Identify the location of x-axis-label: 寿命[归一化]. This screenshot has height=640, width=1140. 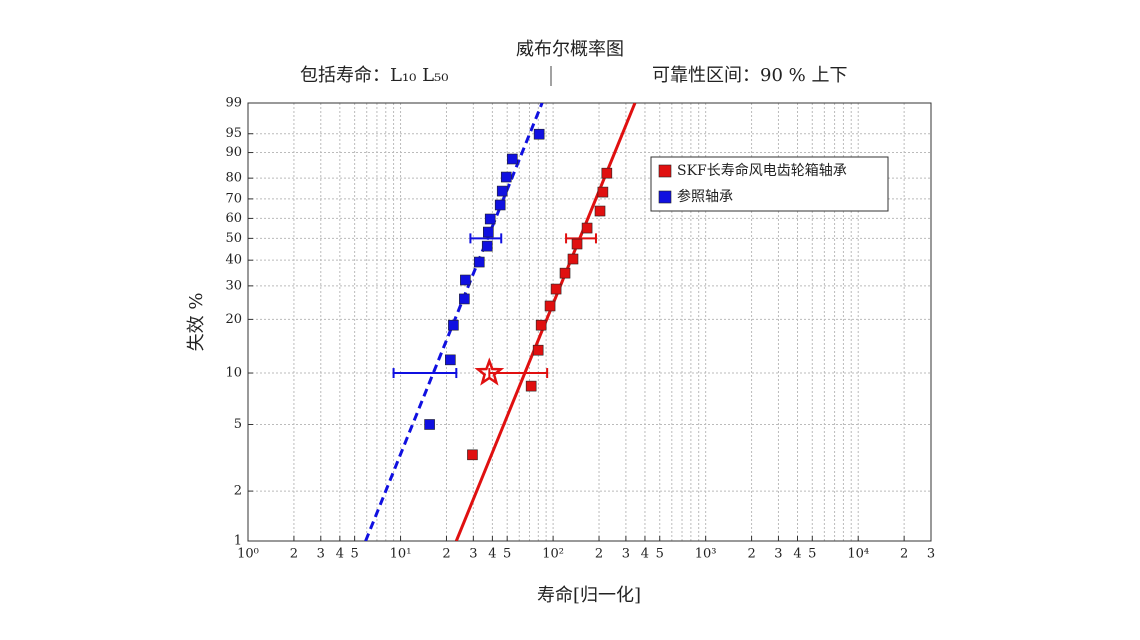
(589, 595).